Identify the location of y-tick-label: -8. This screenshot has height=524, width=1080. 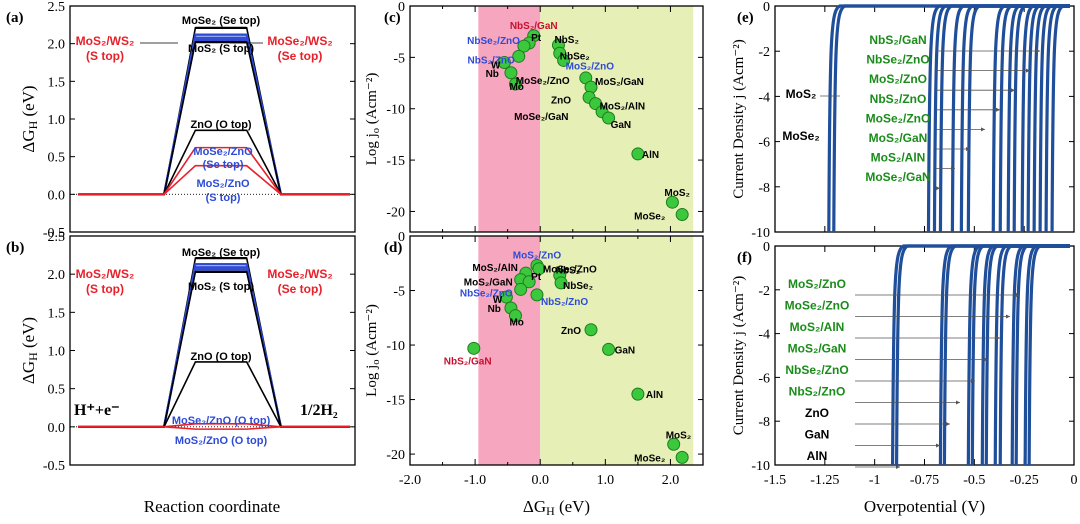
(764, 188).